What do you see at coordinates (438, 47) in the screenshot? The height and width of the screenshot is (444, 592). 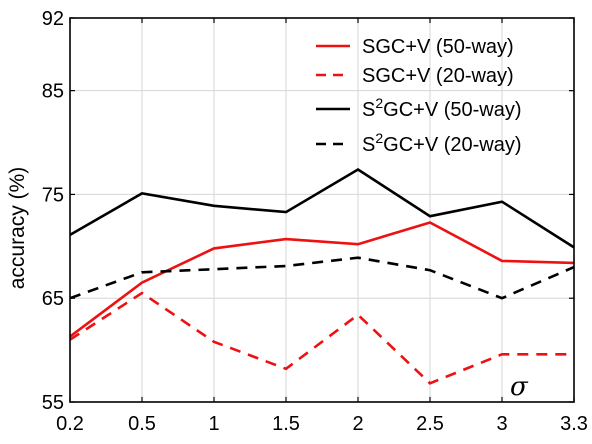 I see `legend-label-1: SGC+V (50-way)` at bounding box center [438, 47].